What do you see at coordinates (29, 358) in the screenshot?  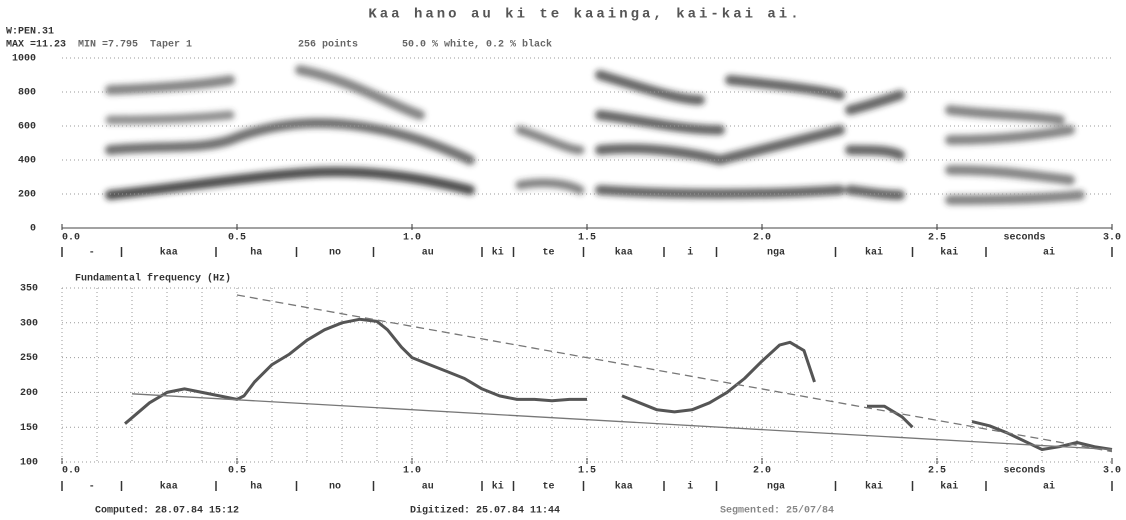 I see `y-tick-label: 250` at bounding box center [29, 358].